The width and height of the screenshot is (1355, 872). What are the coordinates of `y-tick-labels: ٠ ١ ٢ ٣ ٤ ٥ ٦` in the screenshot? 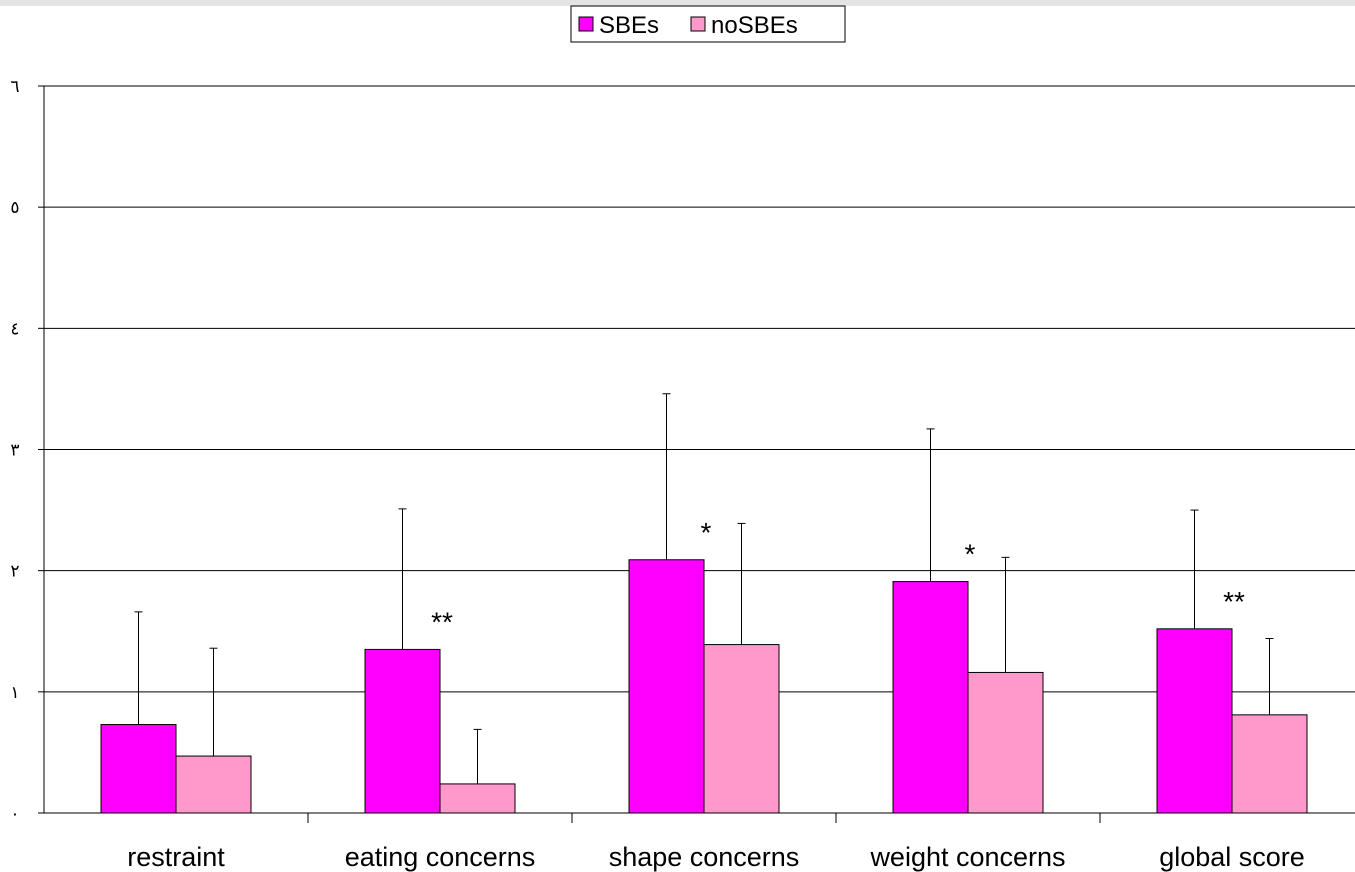 It's located at (14, 450).